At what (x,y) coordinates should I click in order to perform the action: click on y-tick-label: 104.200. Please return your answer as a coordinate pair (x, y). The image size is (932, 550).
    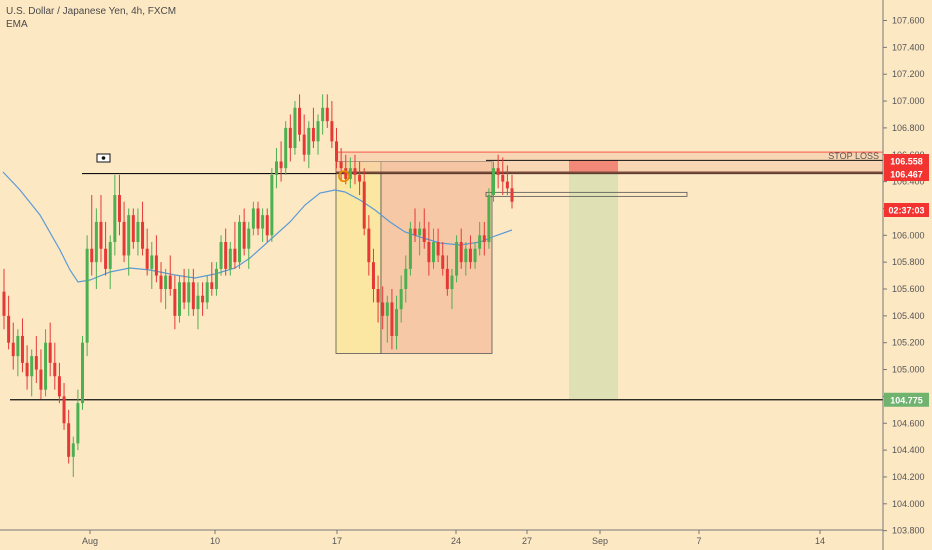
    Looking at the image, I should click on (908, 477).